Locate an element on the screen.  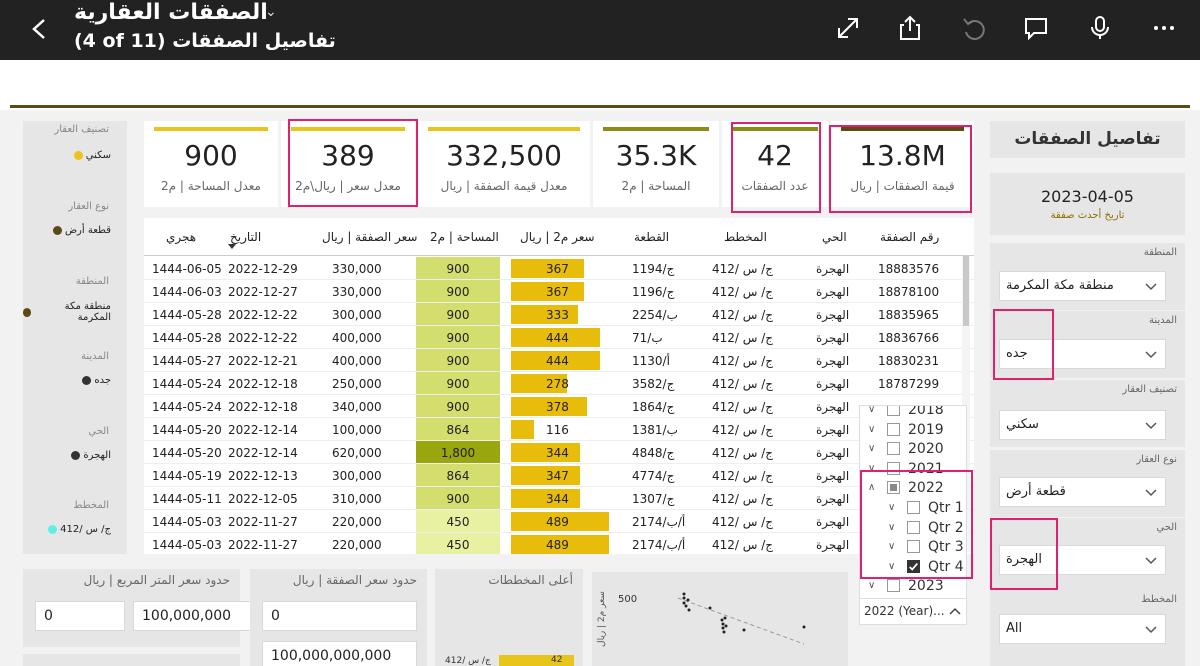
share-icon is located at coordinates (910, 28).